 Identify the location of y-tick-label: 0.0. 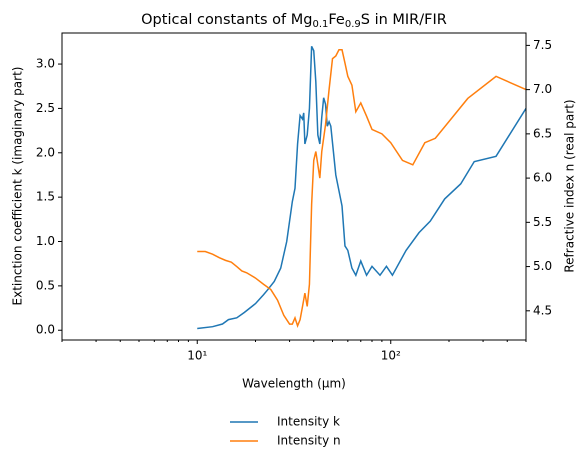
(45, 330).